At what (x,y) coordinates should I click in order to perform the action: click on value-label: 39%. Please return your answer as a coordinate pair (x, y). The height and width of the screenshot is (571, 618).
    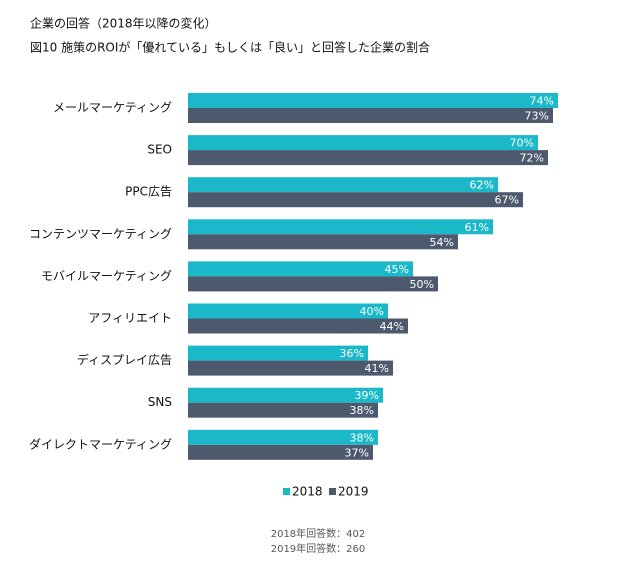
    Looking at the image, I should click on (367, 395).